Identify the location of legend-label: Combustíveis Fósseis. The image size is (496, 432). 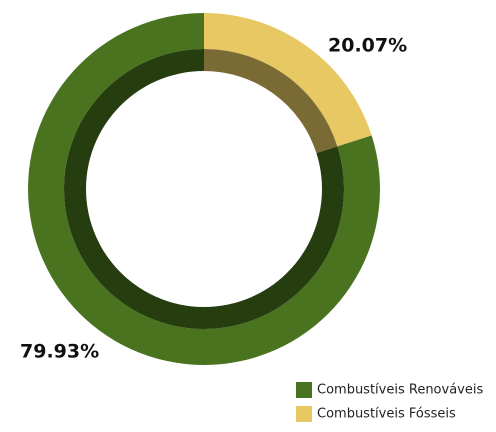
(386, 414).